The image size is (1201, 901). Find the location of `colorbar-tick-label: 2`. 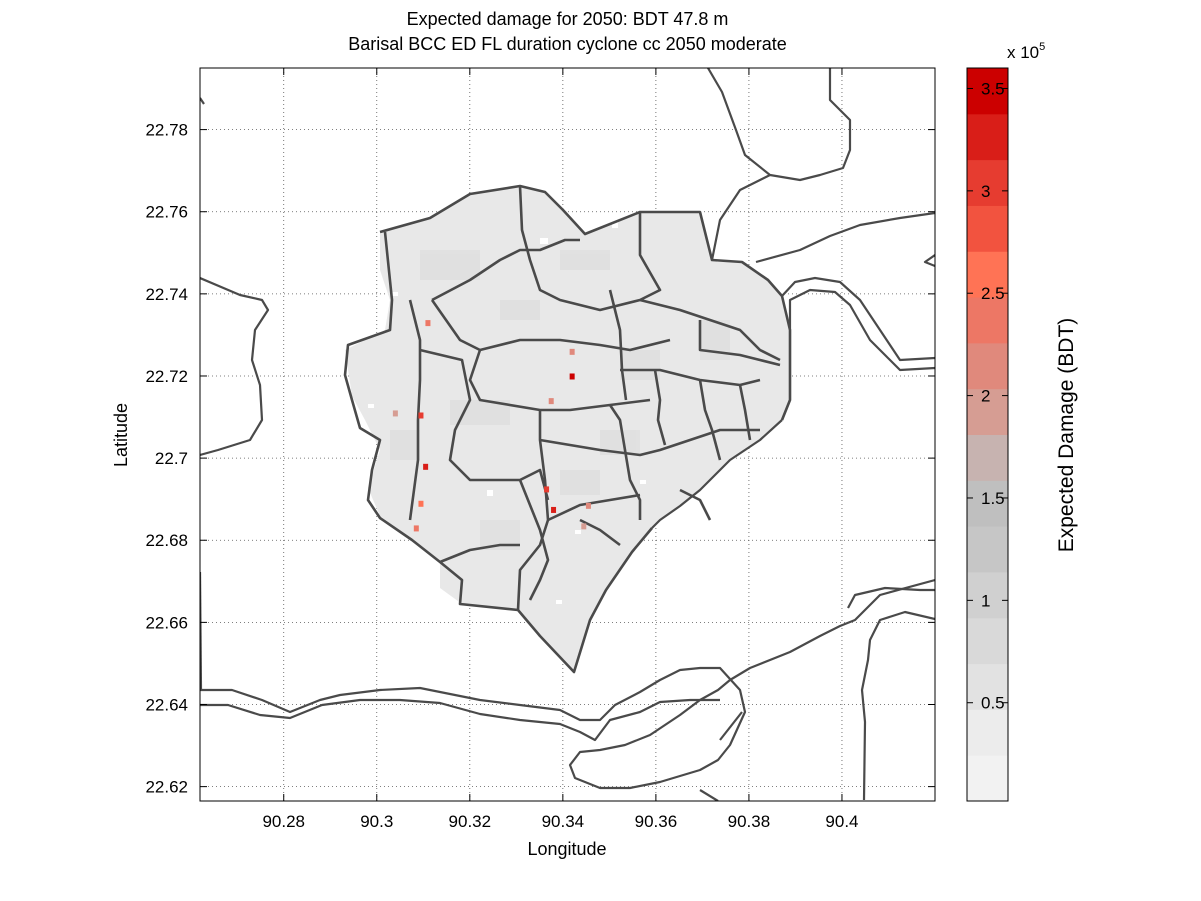

colorbar-tick-label: 2 is located at coordinates (985, 396).